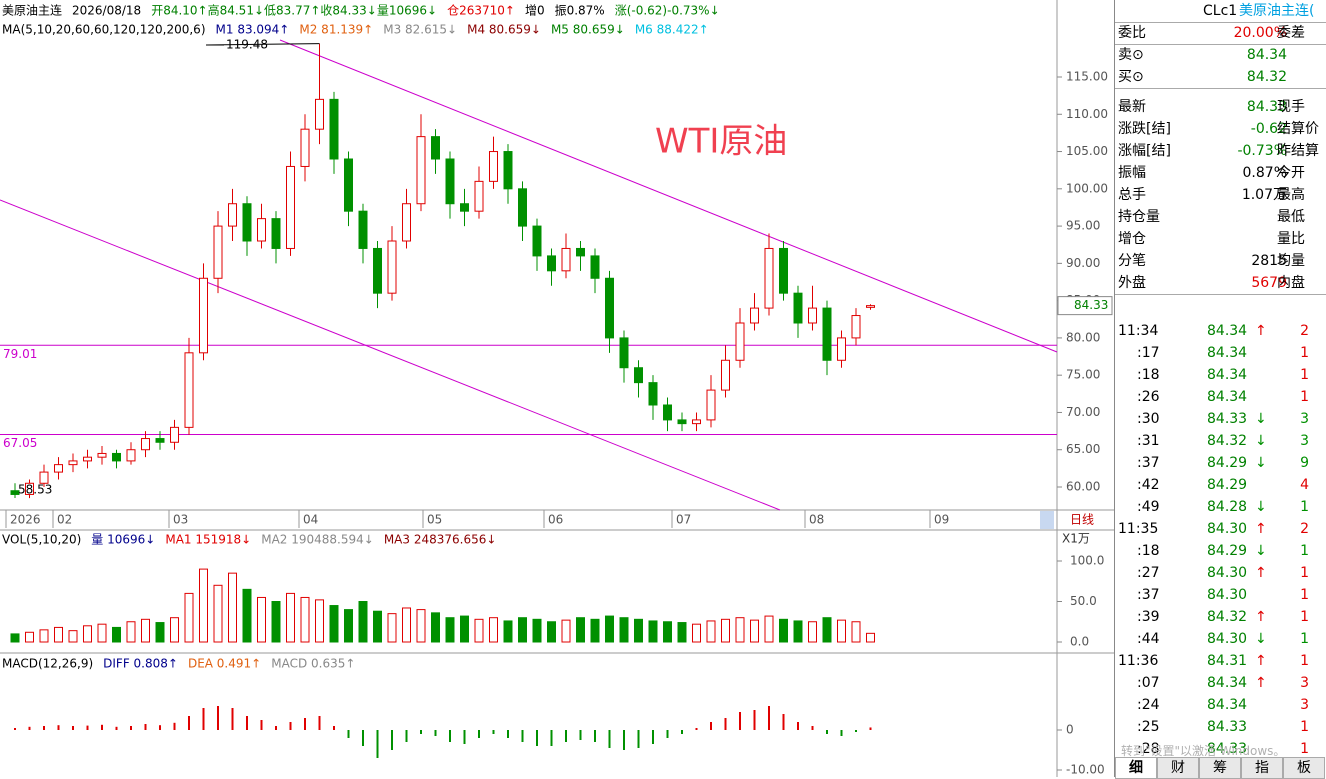  What do you see at coordinates (1304, 485) in the screenshot?
I see `tick-volume: 4` at bounding box center [1304, 485].